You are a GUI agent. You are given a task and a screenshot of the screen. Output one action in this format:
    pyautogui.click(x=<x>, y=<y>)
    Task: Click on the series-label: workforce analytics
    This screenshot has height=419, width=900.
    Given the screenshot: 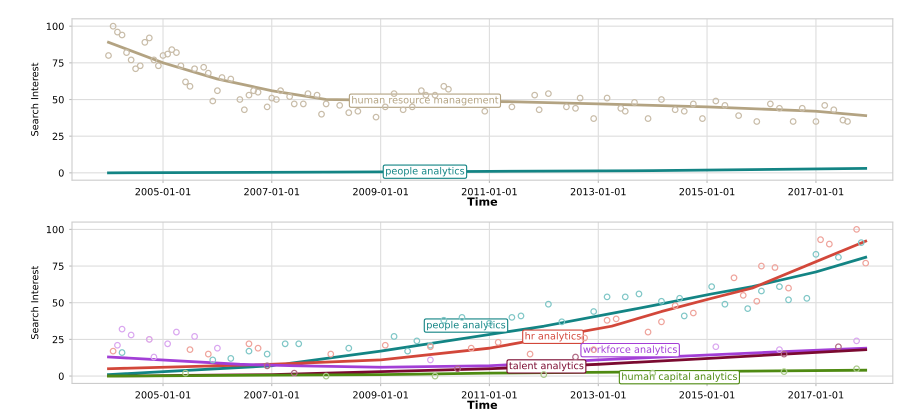 What is the action you would take?
    pyautogui.click(x=630, y=350)
    